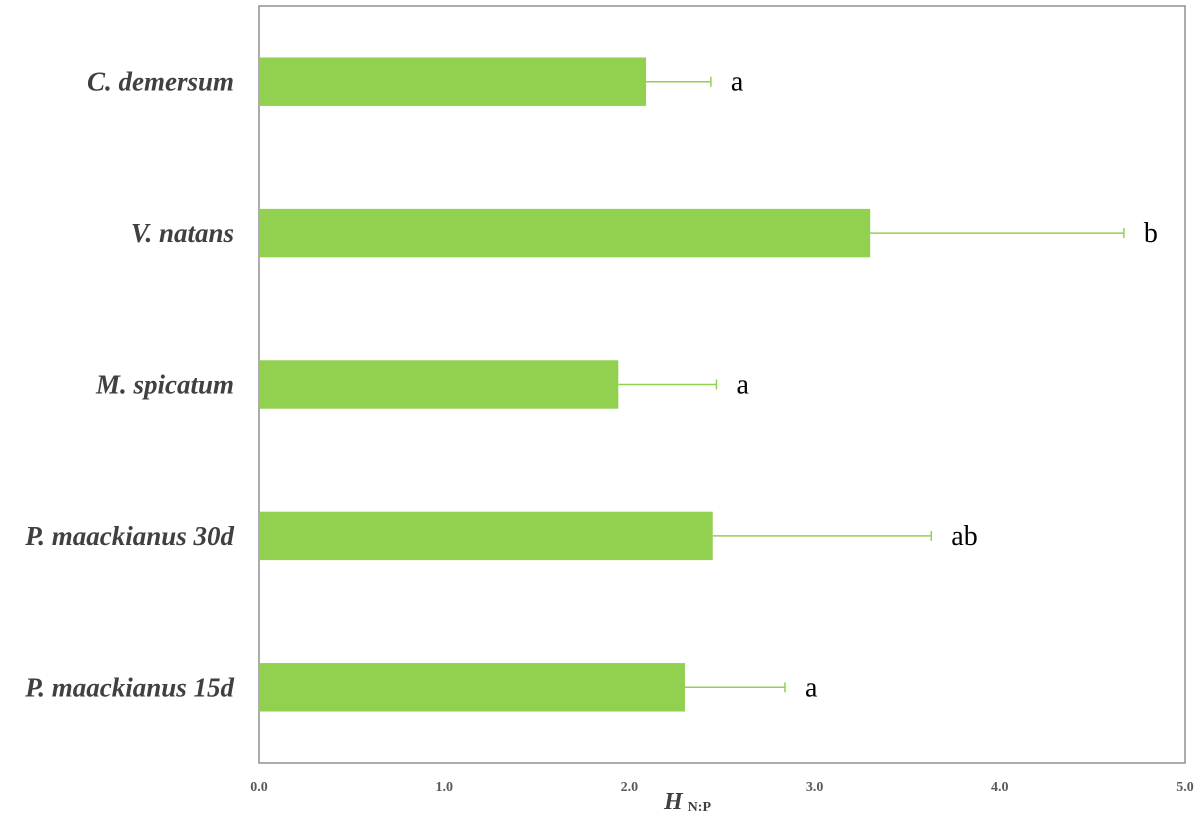  Describe the element at coordinates (687, 802) in the screenshot. I see `x-axis-title: H N:P` at that location.